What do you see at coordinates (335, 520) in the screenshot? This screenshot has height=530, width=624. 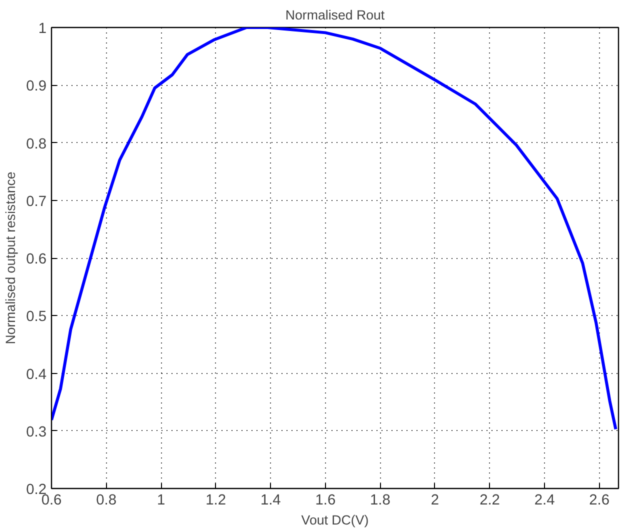 I see `x-axis-title: Vout DC(V)` at bounding box center [335, 520].